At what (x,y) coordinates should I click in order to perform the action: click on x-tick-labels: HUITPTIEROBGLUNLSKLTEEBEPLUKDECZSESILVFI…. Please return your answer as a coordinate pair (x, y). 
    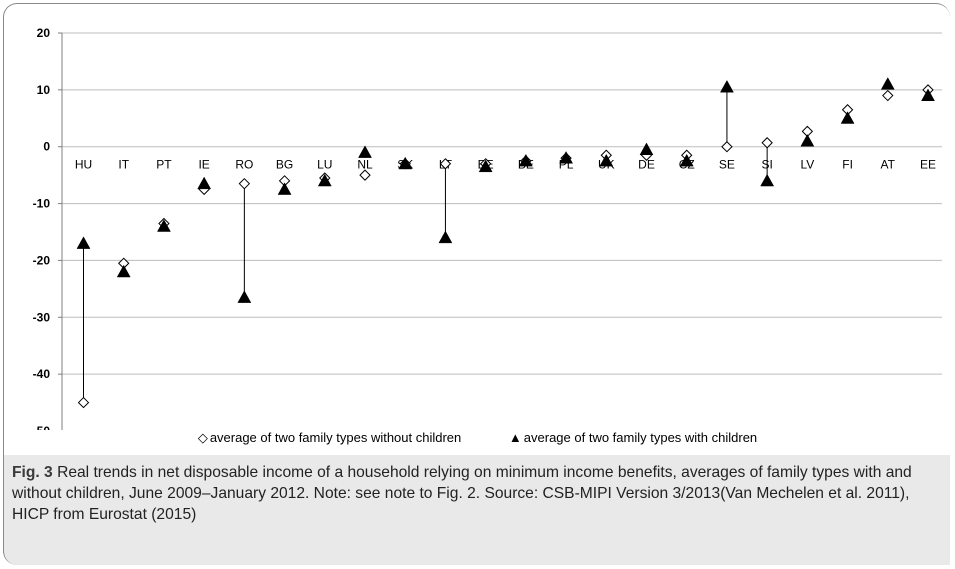
    Looking at the image, I should click on (505, 165).